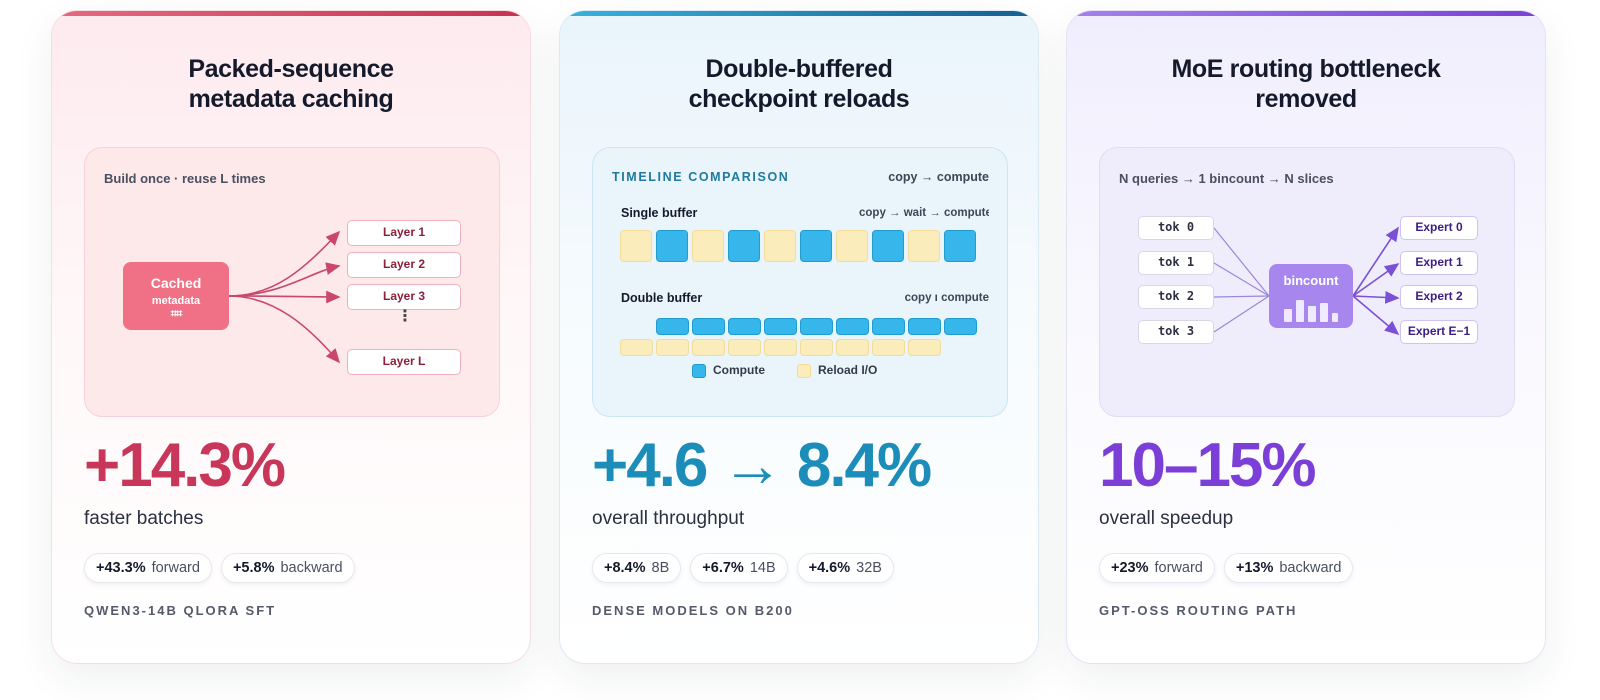 This screenshot has height=700, width=1600. I want to click on row-note-double: copy ı compute, so click(946, 298).